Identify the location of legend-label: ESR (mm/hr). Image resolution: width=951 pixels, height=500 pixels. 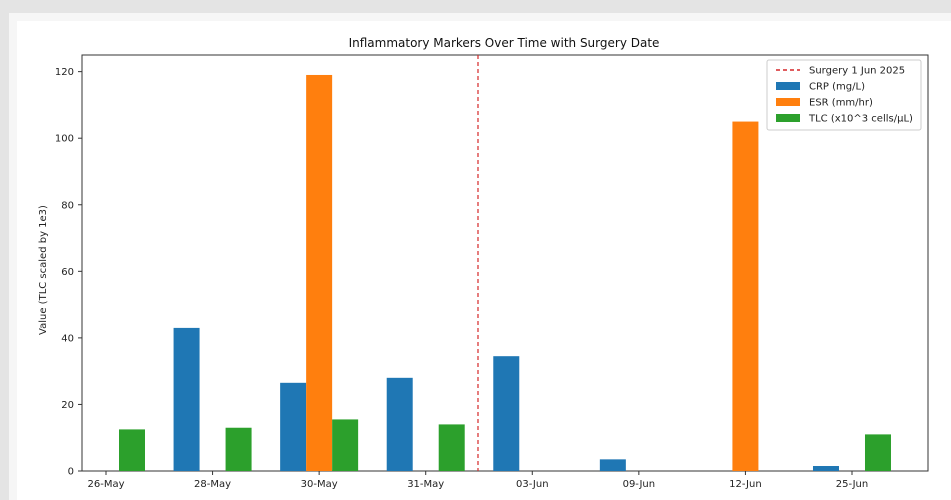
(841, 103).